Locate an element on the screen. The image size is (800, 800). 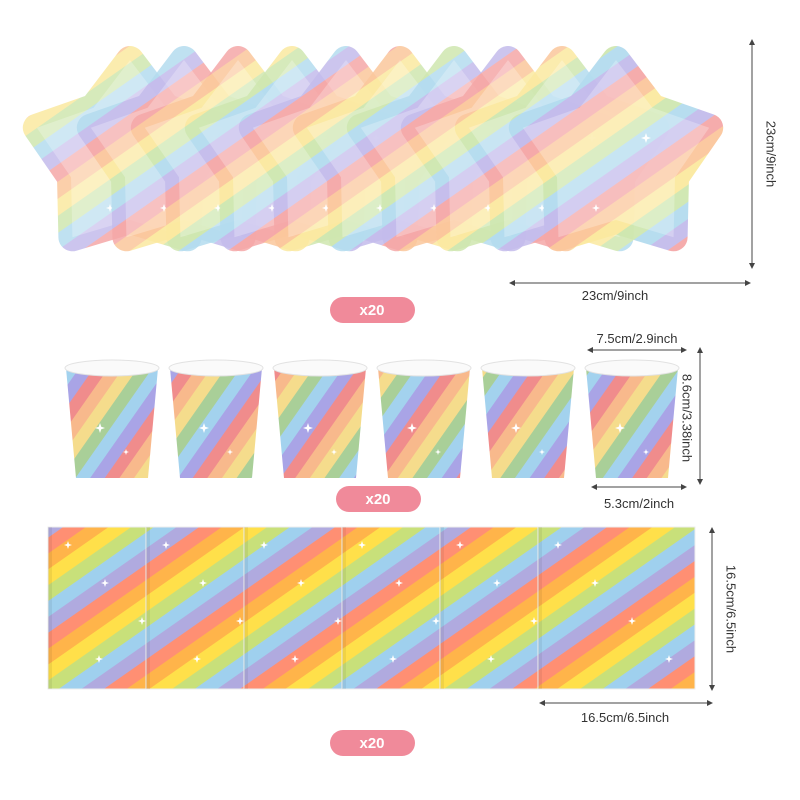
plate-rim is located at coordinates (616, 149).